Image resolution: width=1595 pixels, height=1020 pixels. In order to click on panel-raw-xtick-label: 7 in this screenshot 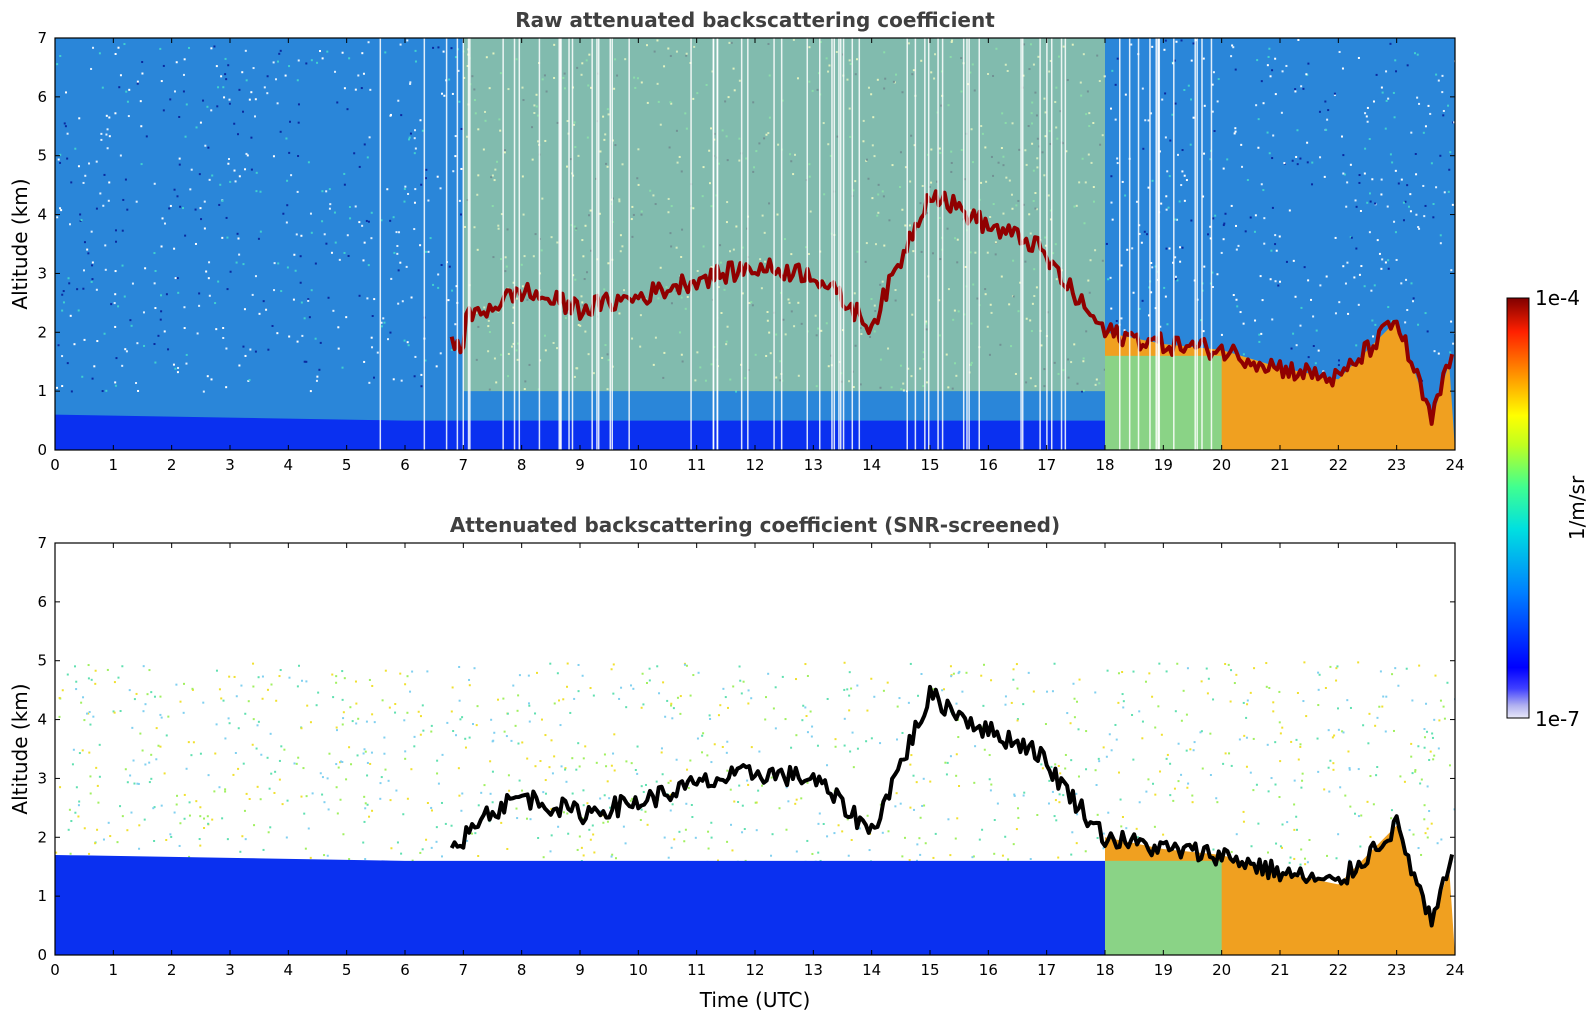, I will do `click(464, 465)`.